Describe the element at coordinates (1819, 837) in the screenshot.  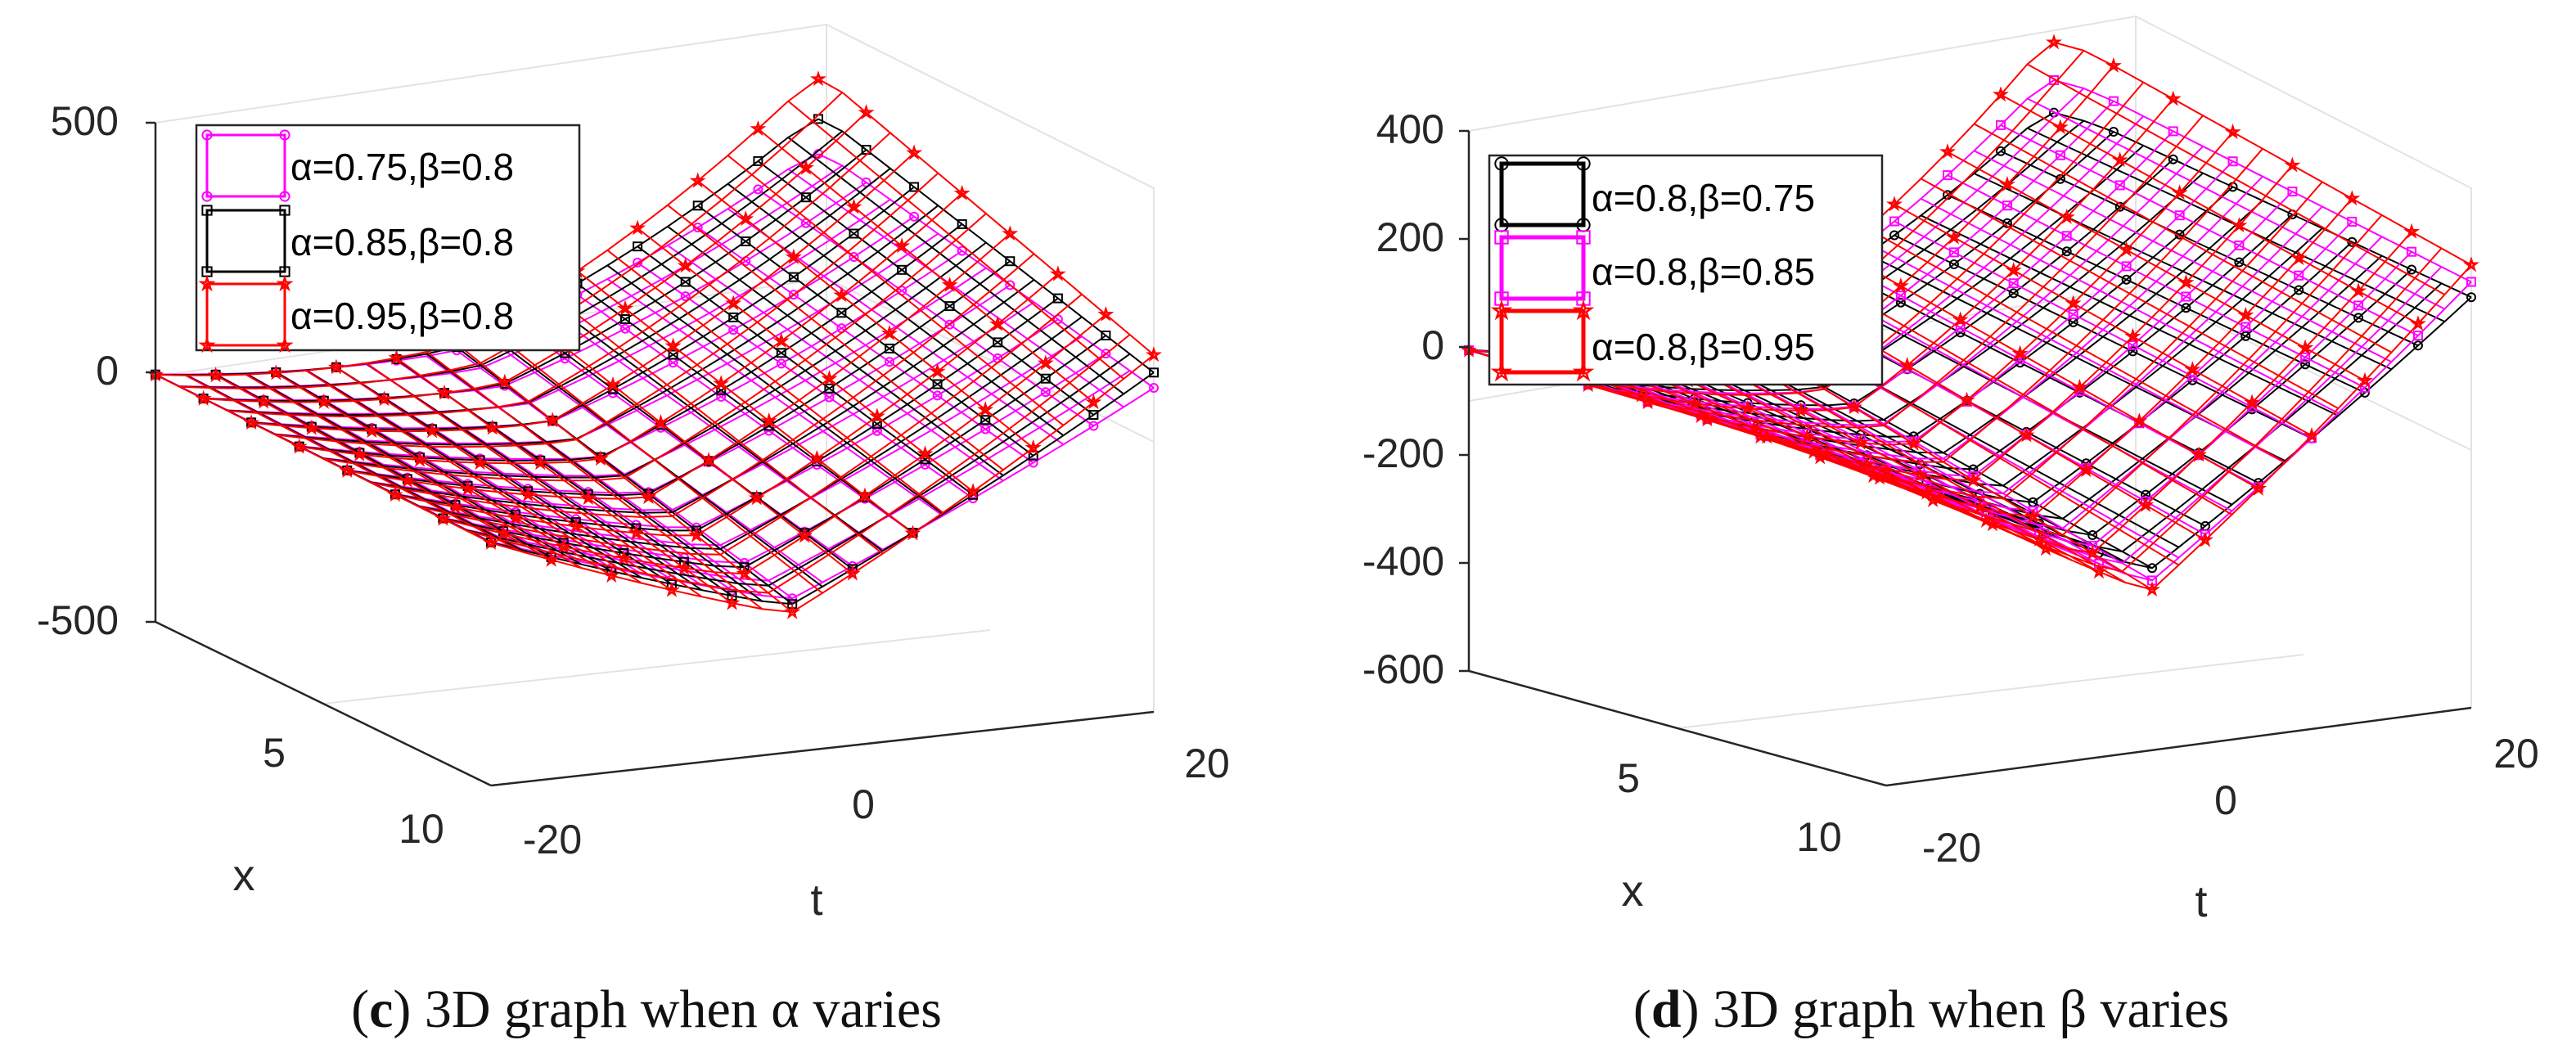
I see `x-tick-label: 10` at that location.